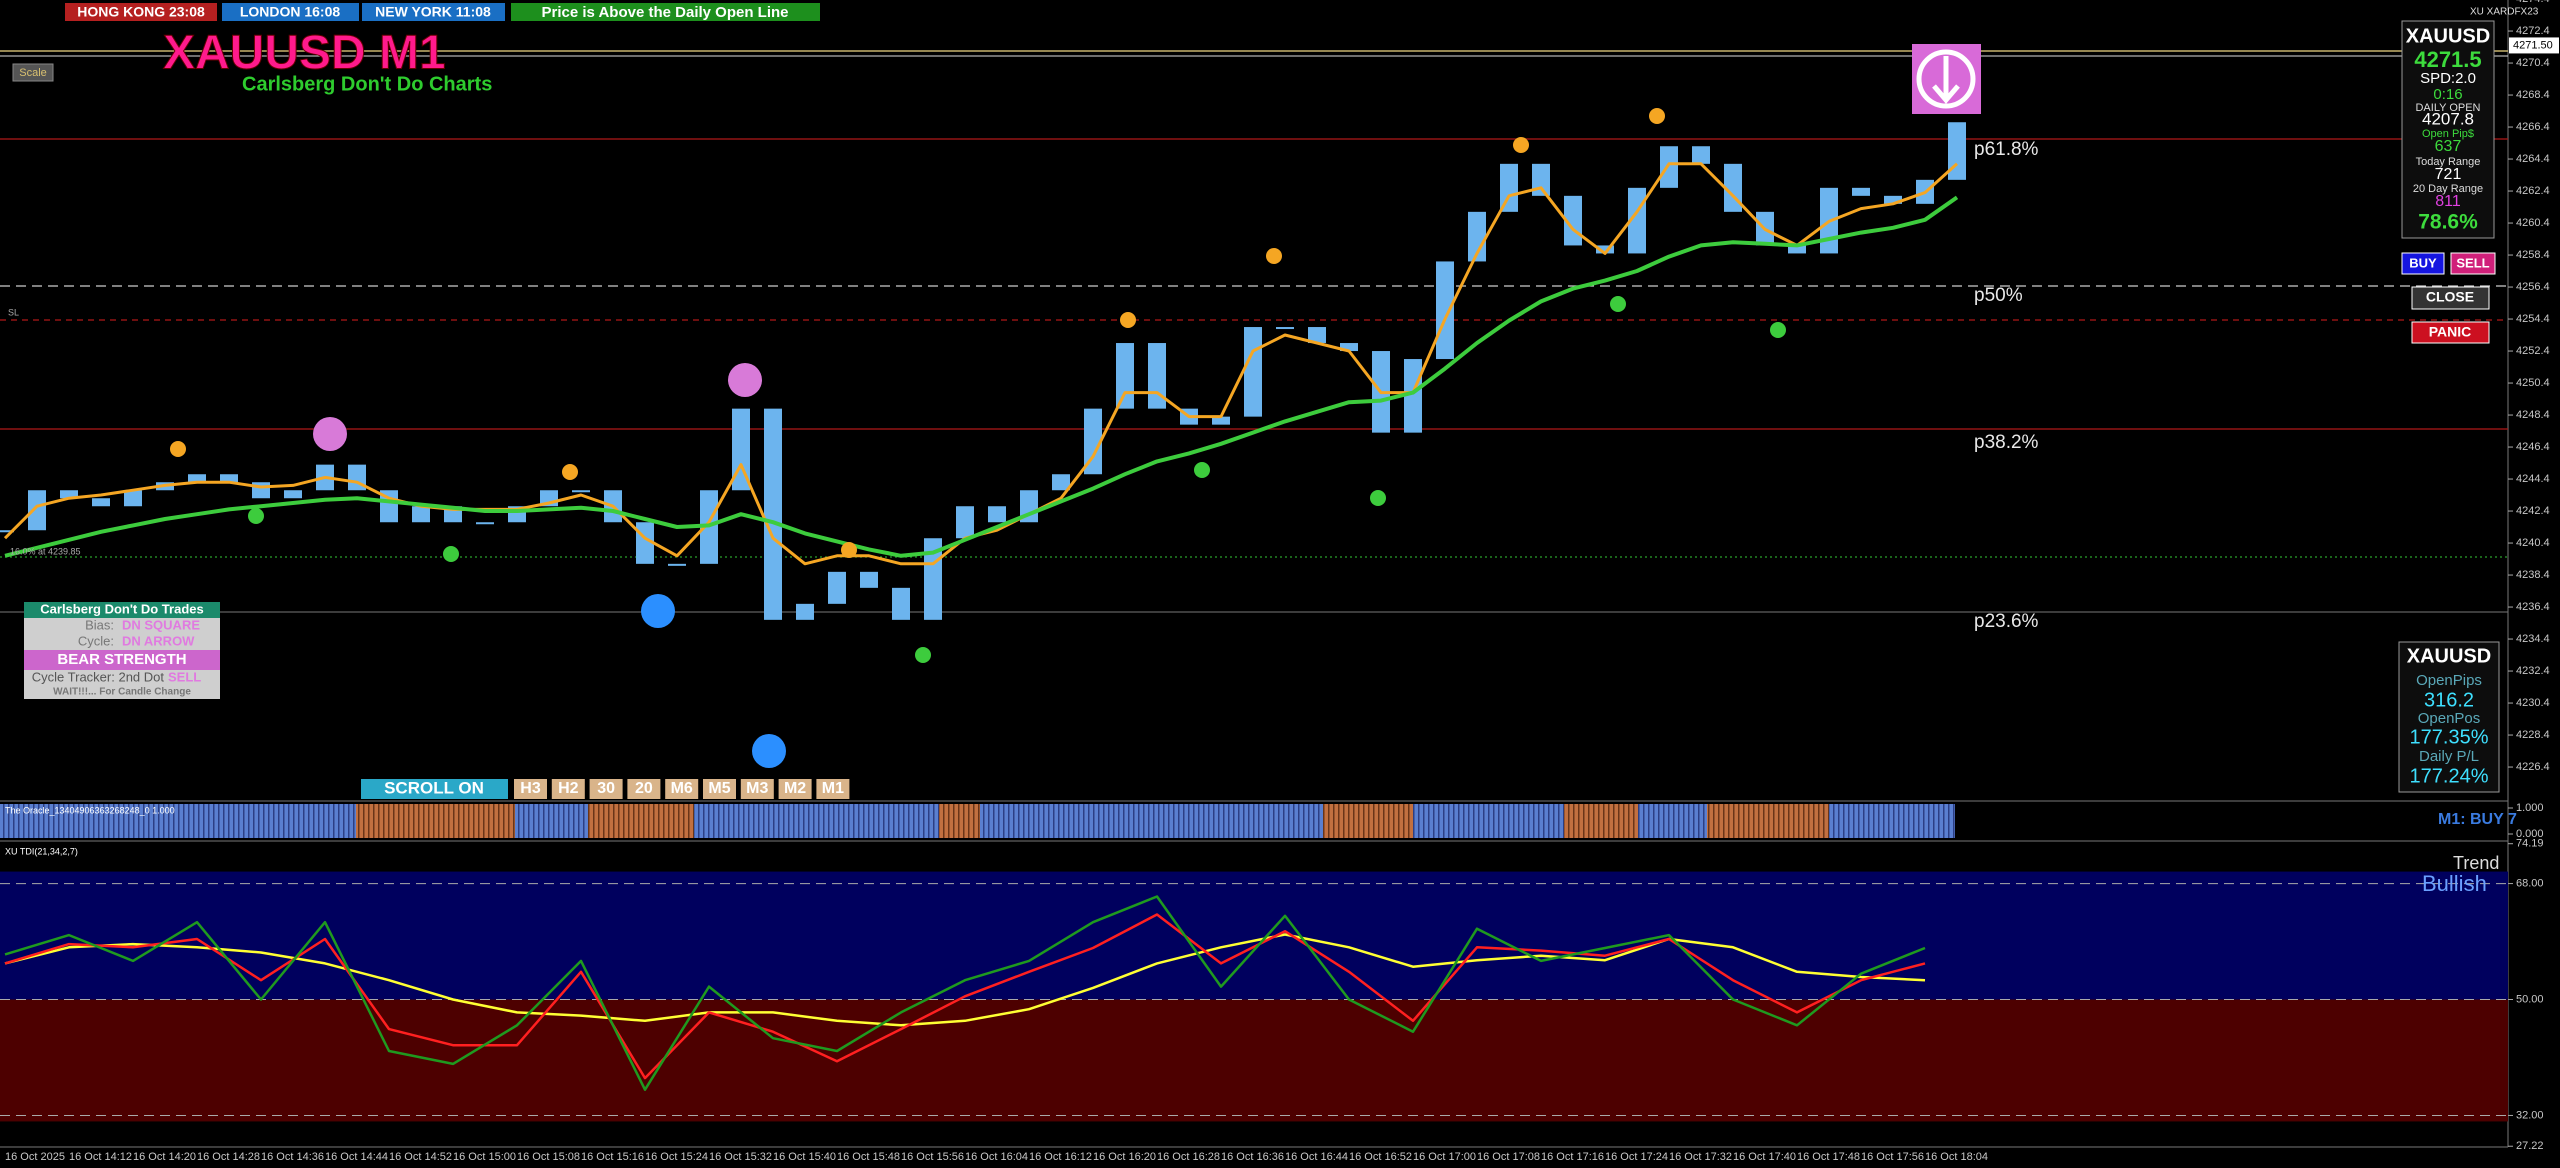 The image size is (2560, 1168). I want to click on y-tick-label: 4250.4, so click(2533, 383).